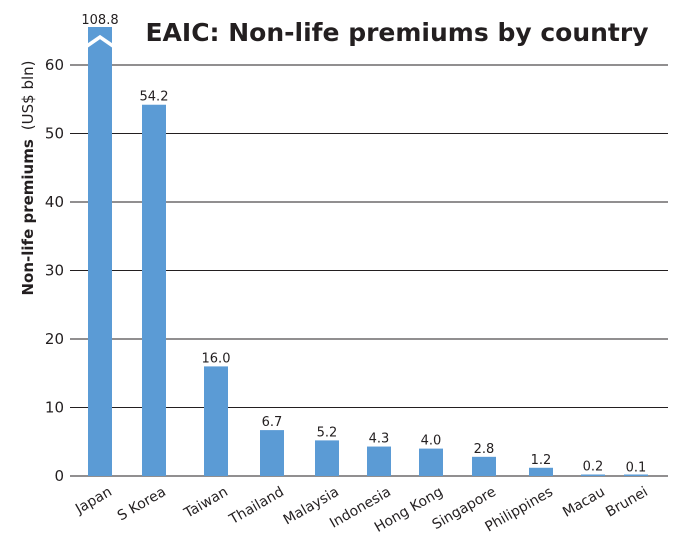 This screenshot has width=686, height=536. What do you see at coordinates (541, 460) in the screenshot?
I see `data-label: 1.2` at bounding box center [541, 460].